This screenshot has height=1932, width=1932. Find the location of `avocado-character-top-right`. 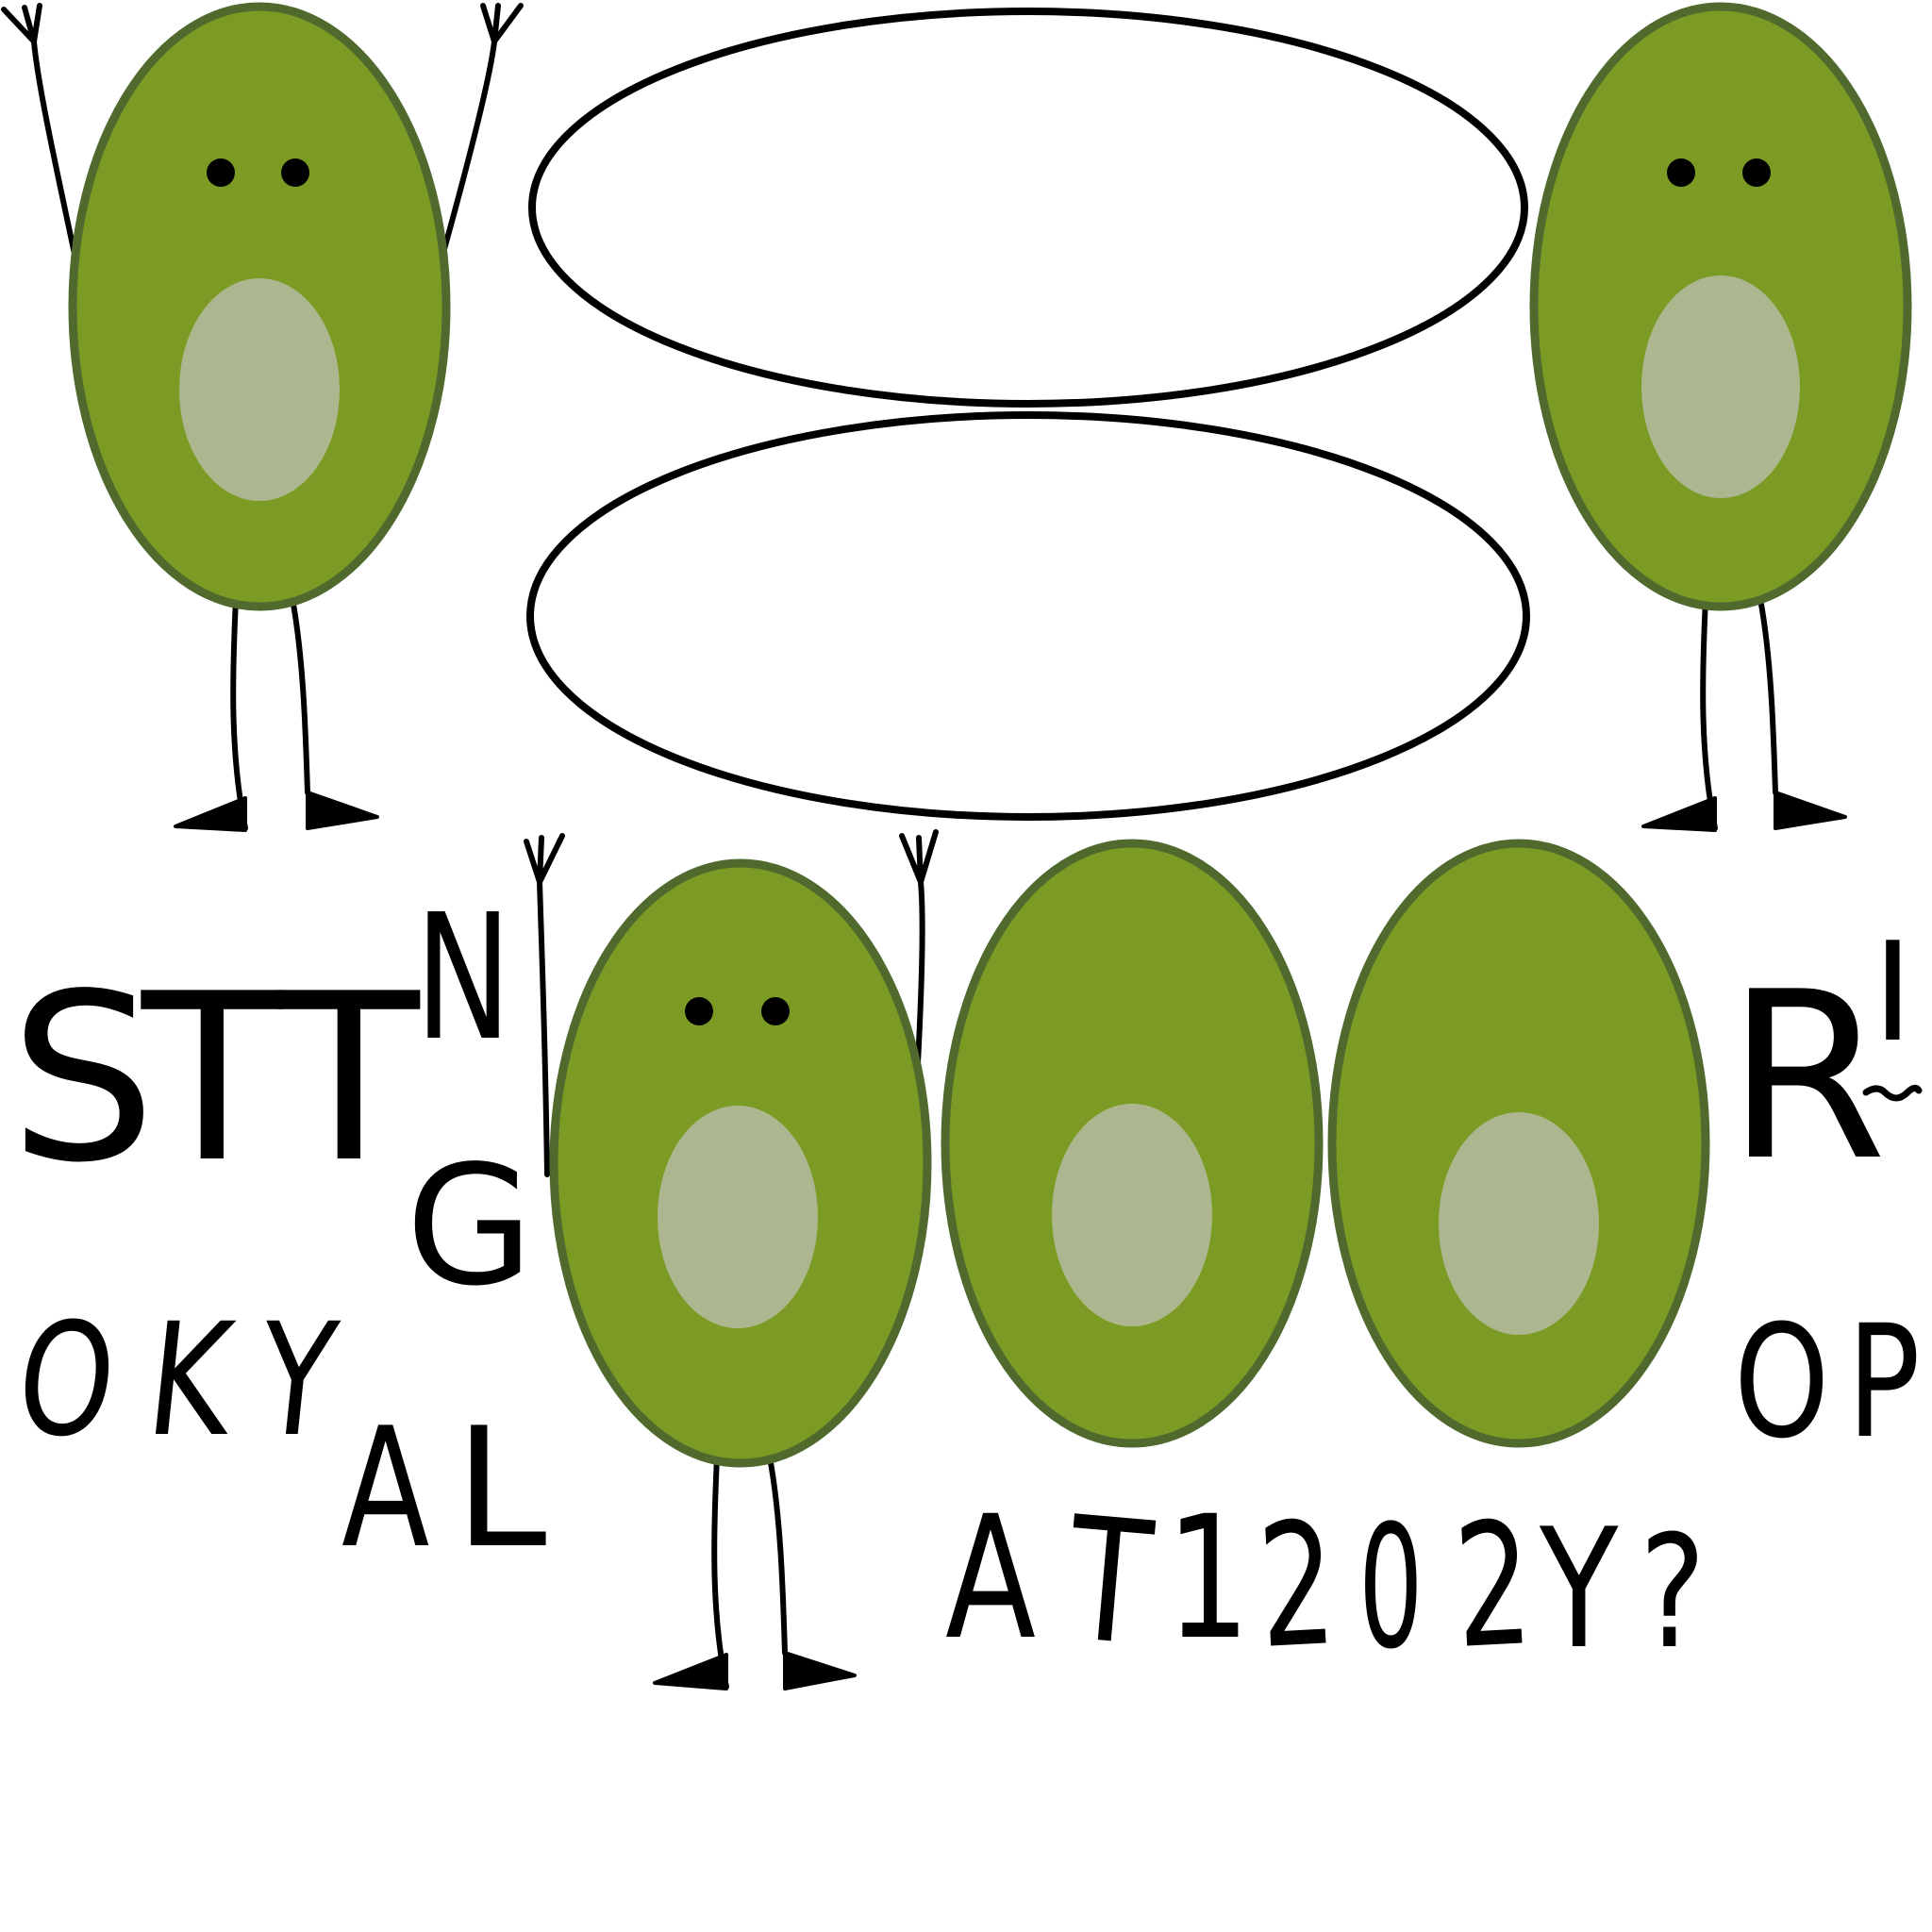

avocado-character-top-right is located at coordinates (1721, 417).